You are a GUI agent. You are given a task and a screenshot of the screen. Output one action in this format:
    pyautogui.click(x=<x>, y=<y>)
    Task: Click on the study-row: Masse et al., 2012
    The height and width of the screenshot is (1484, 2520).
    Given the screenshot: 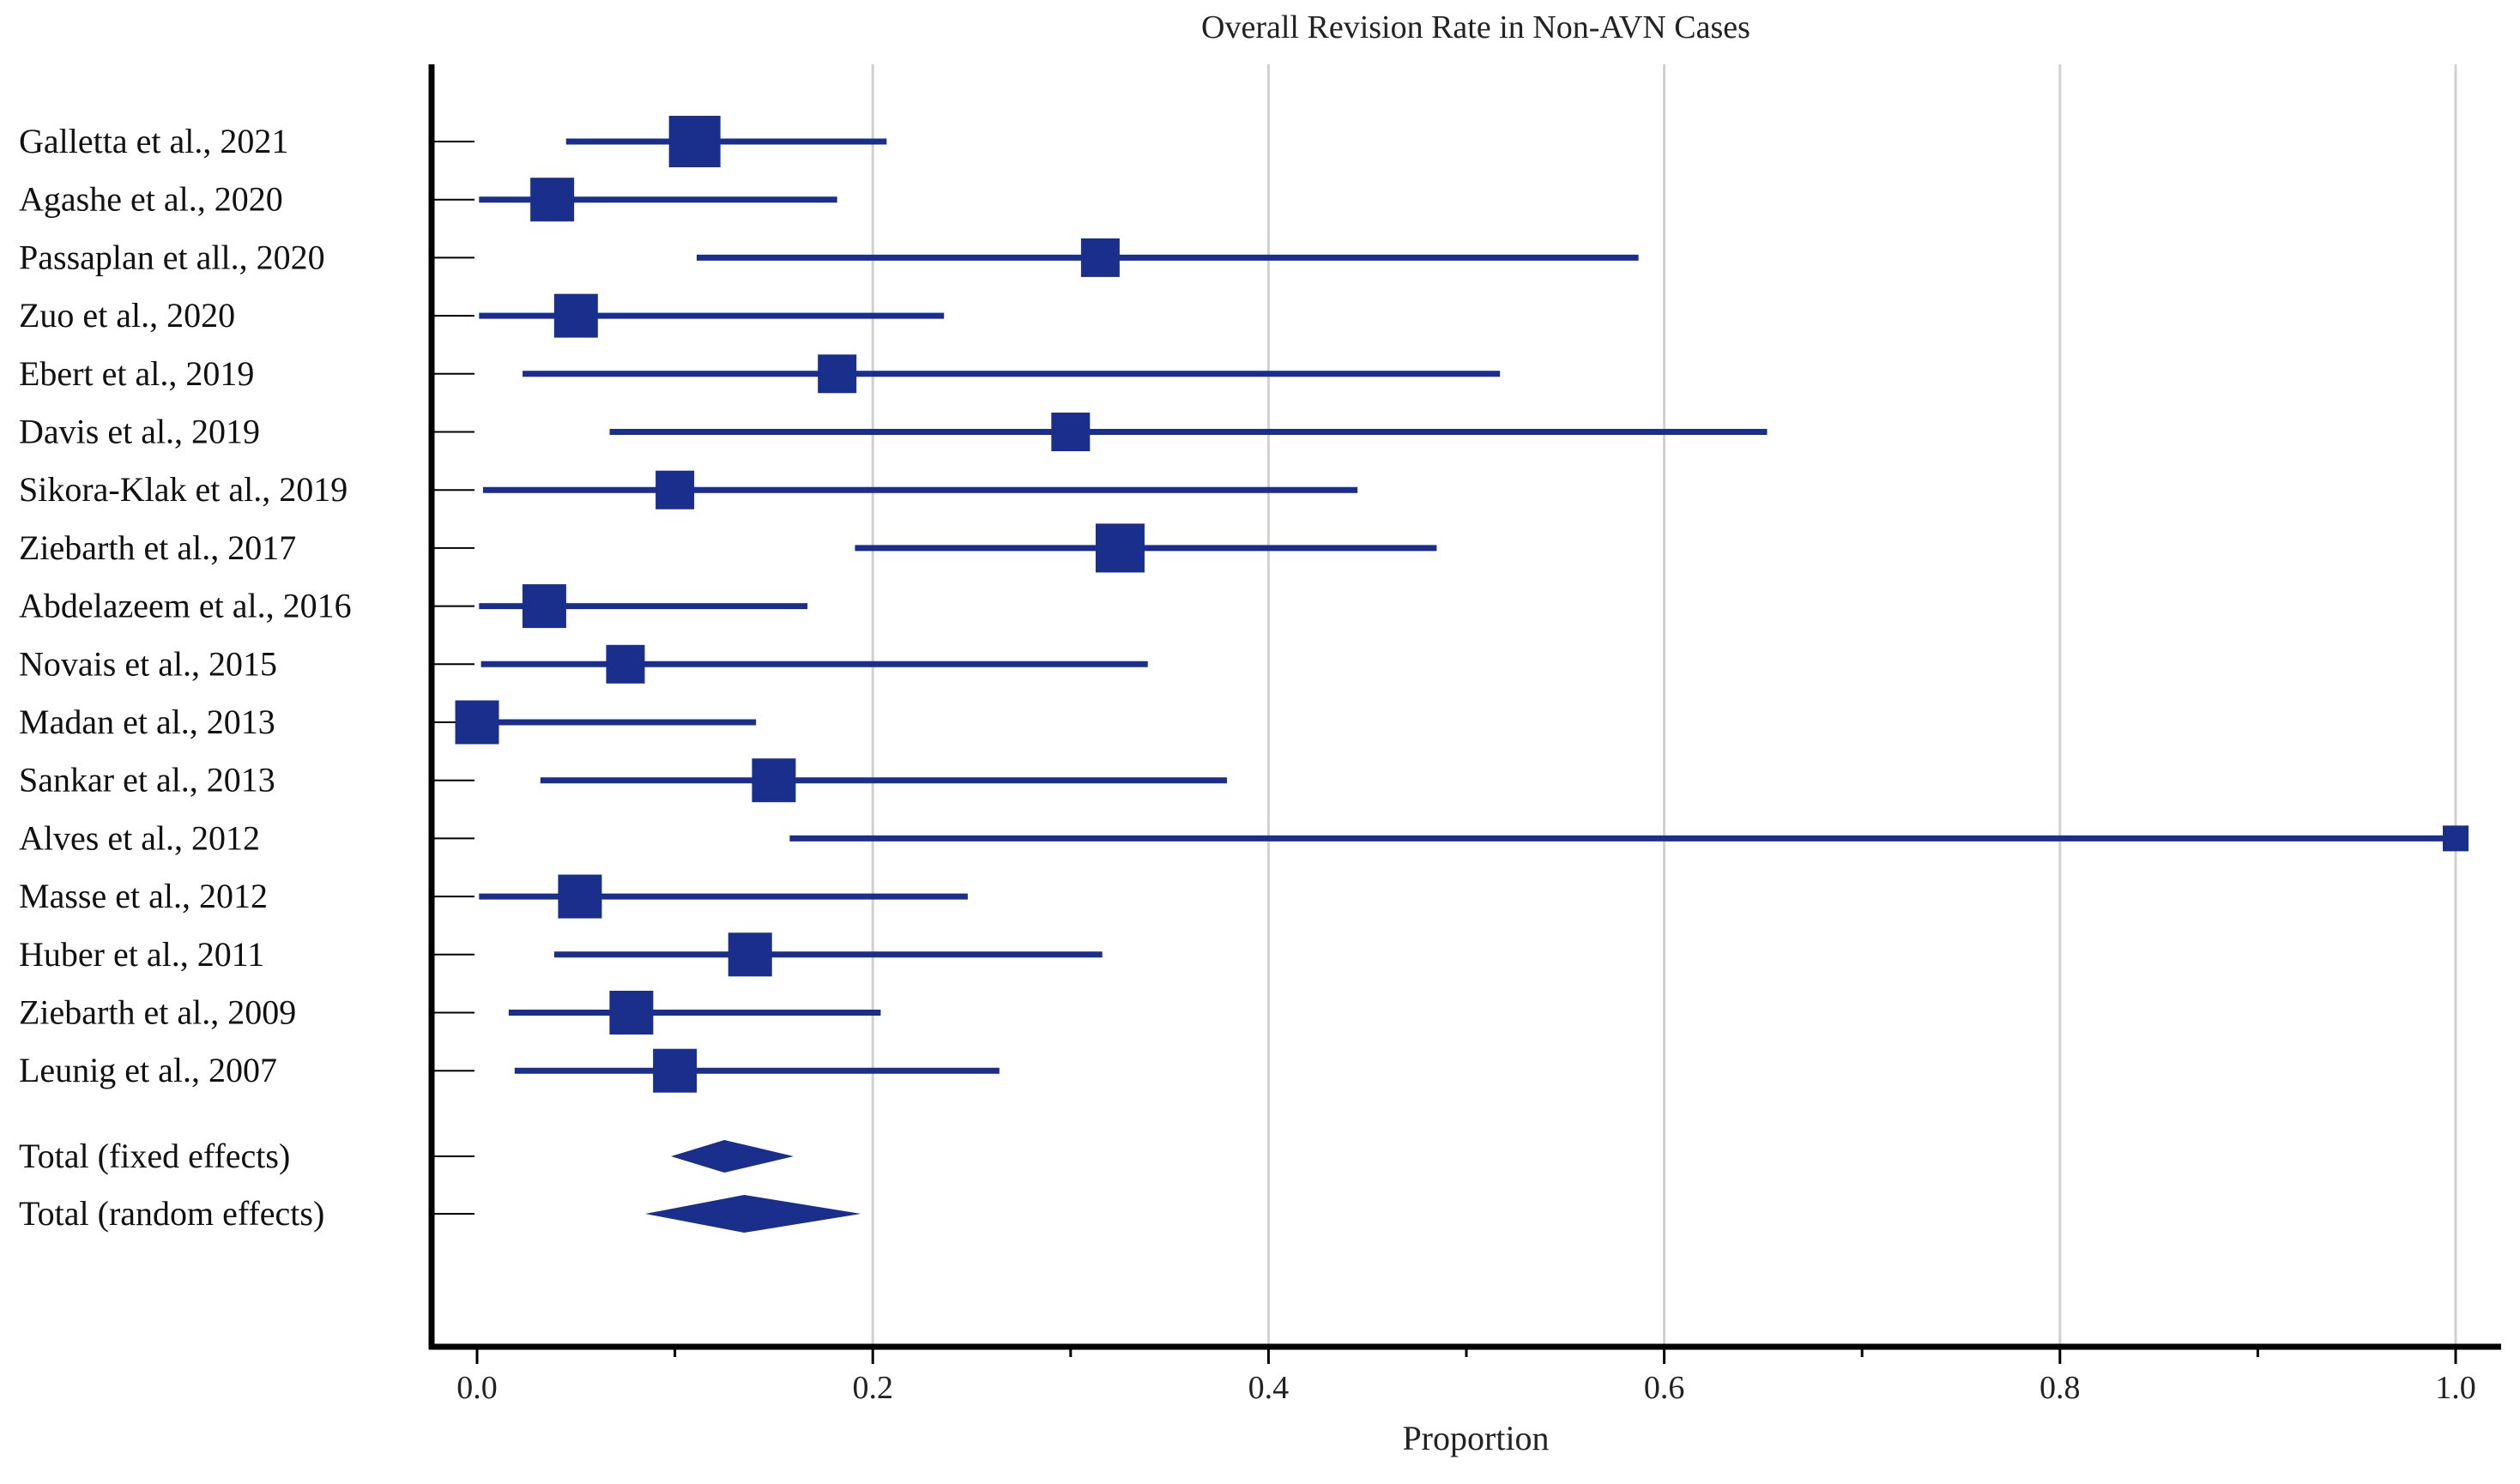 What is the action you would take?
    pyautogui.click(x=493, y=896)
    